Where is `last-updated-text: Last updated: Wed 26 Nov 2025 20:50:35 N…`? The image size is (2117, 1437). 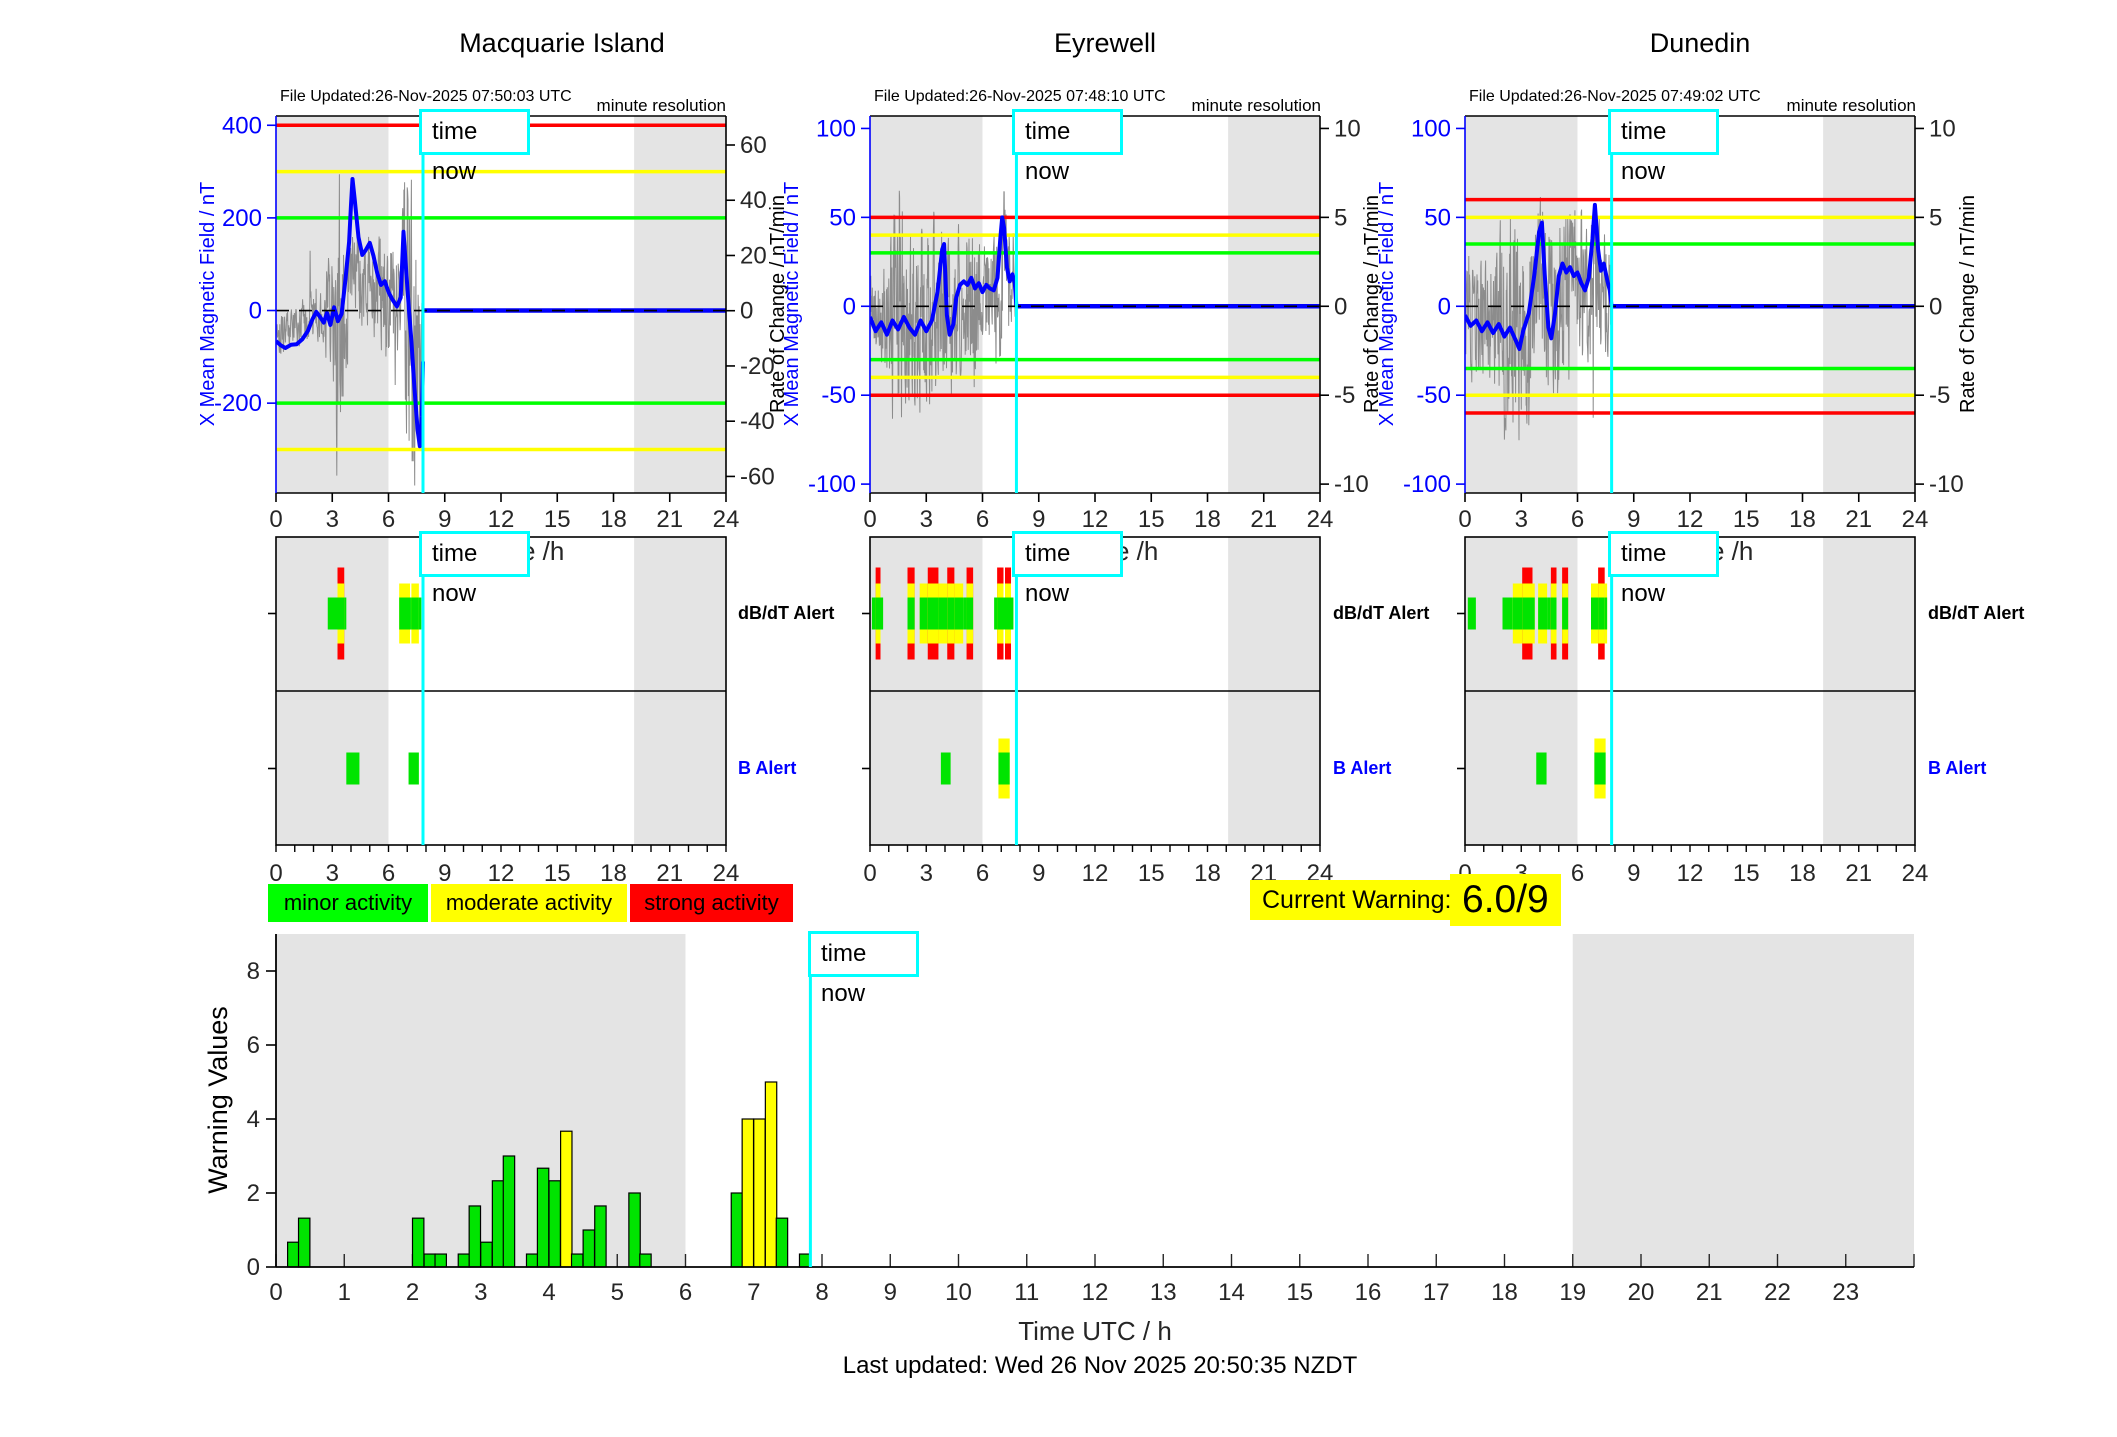
last-updated-text: Last updated: Wed 26 Nov 2025 20:50:35 N… is located at coordinates (1100, 1365).